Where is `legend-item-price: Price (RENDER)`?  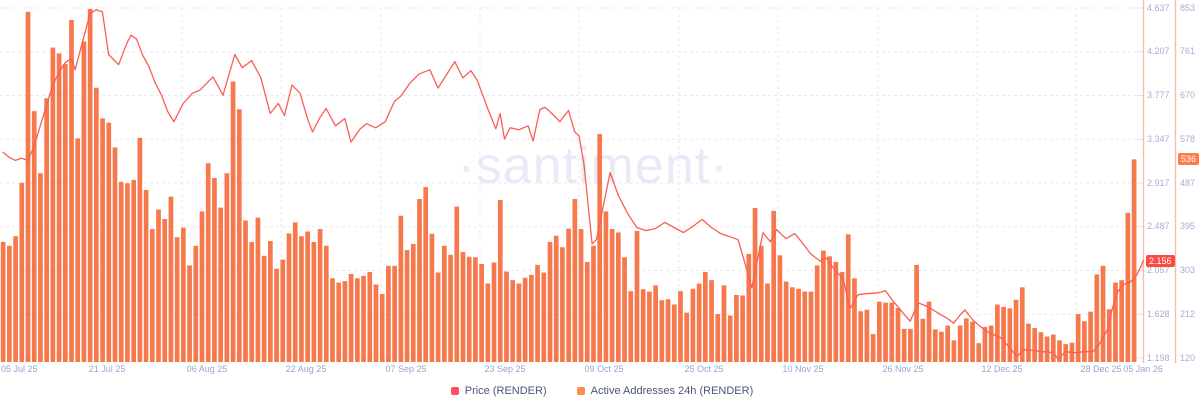 legend-item-price: Price (RENDER) is located at coordinates (498, 391).